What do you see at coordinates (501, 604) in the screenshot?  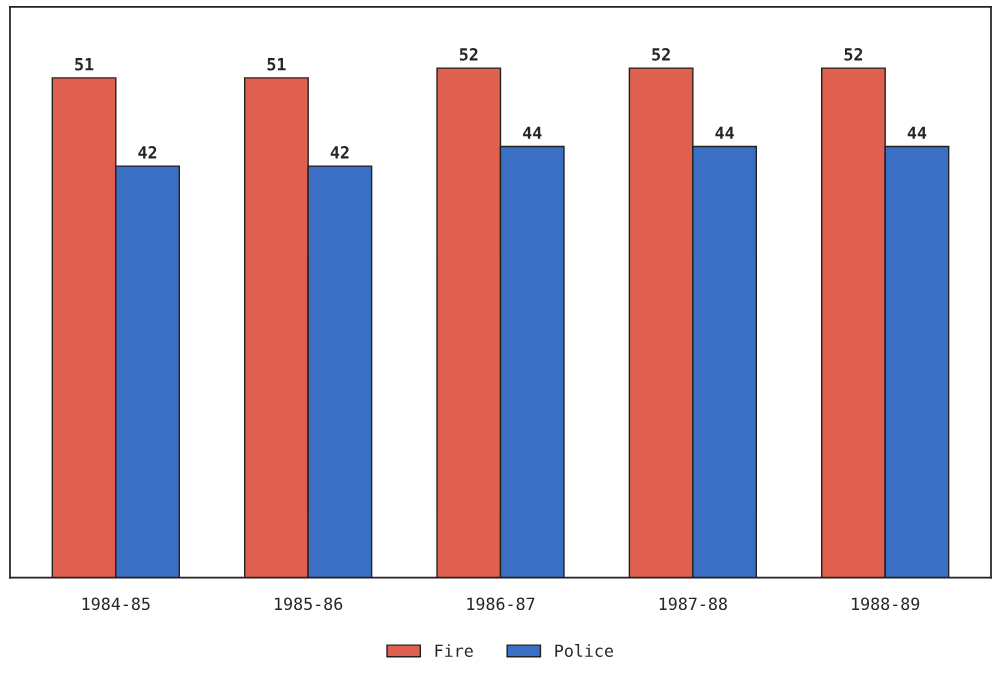 I see `x-tick-label: 1986-87` at bounding box center [501, 604].